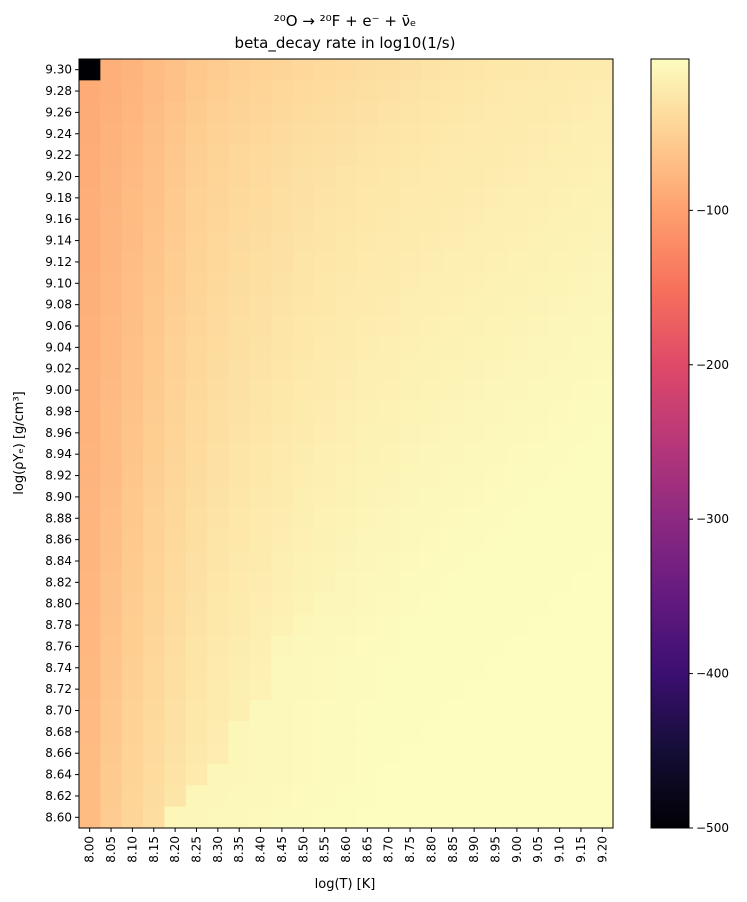  What do you see at coordinates (712, 674) in the screenshot?
I see `colorbar-tick-label: −400` at bounding box center [712, 674].